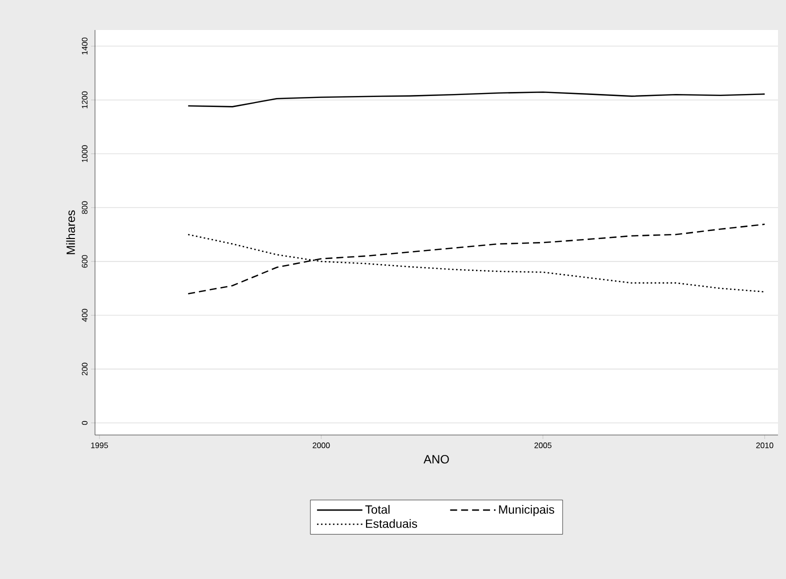  What do you see at coordinates (436, 459) in the screenshot?
I see `x-axis-title: ANO` at bounding box center [436, 459].